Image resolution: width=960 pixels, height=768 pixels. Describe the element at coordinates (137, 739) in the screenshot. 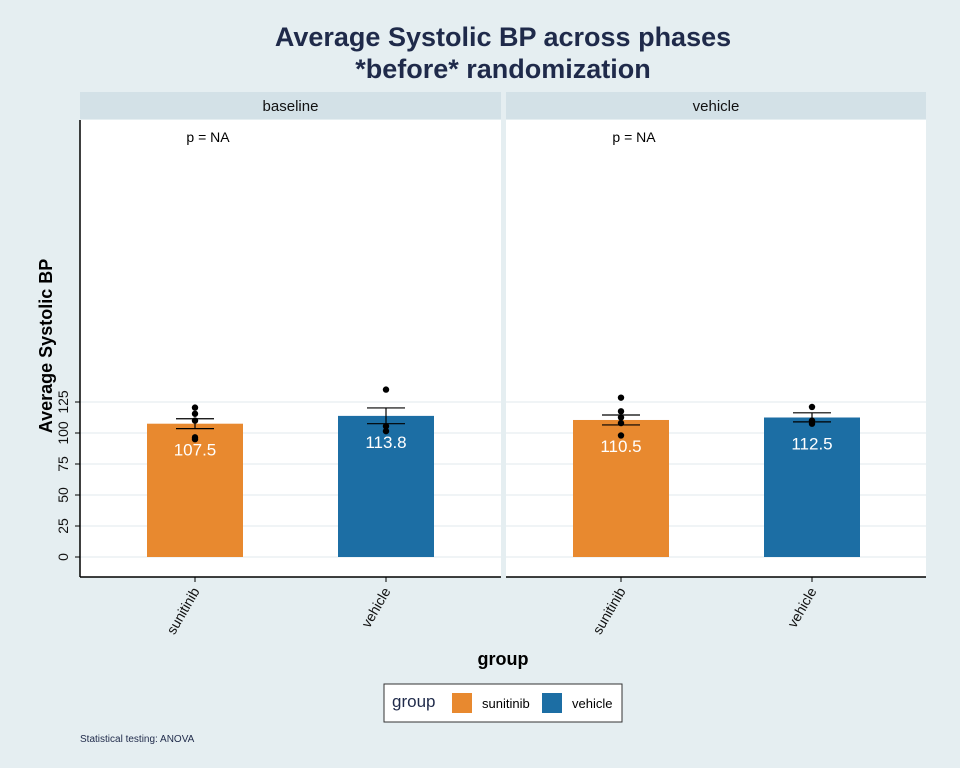

I see `caption: Statistical testing: ANOVA` at that location.